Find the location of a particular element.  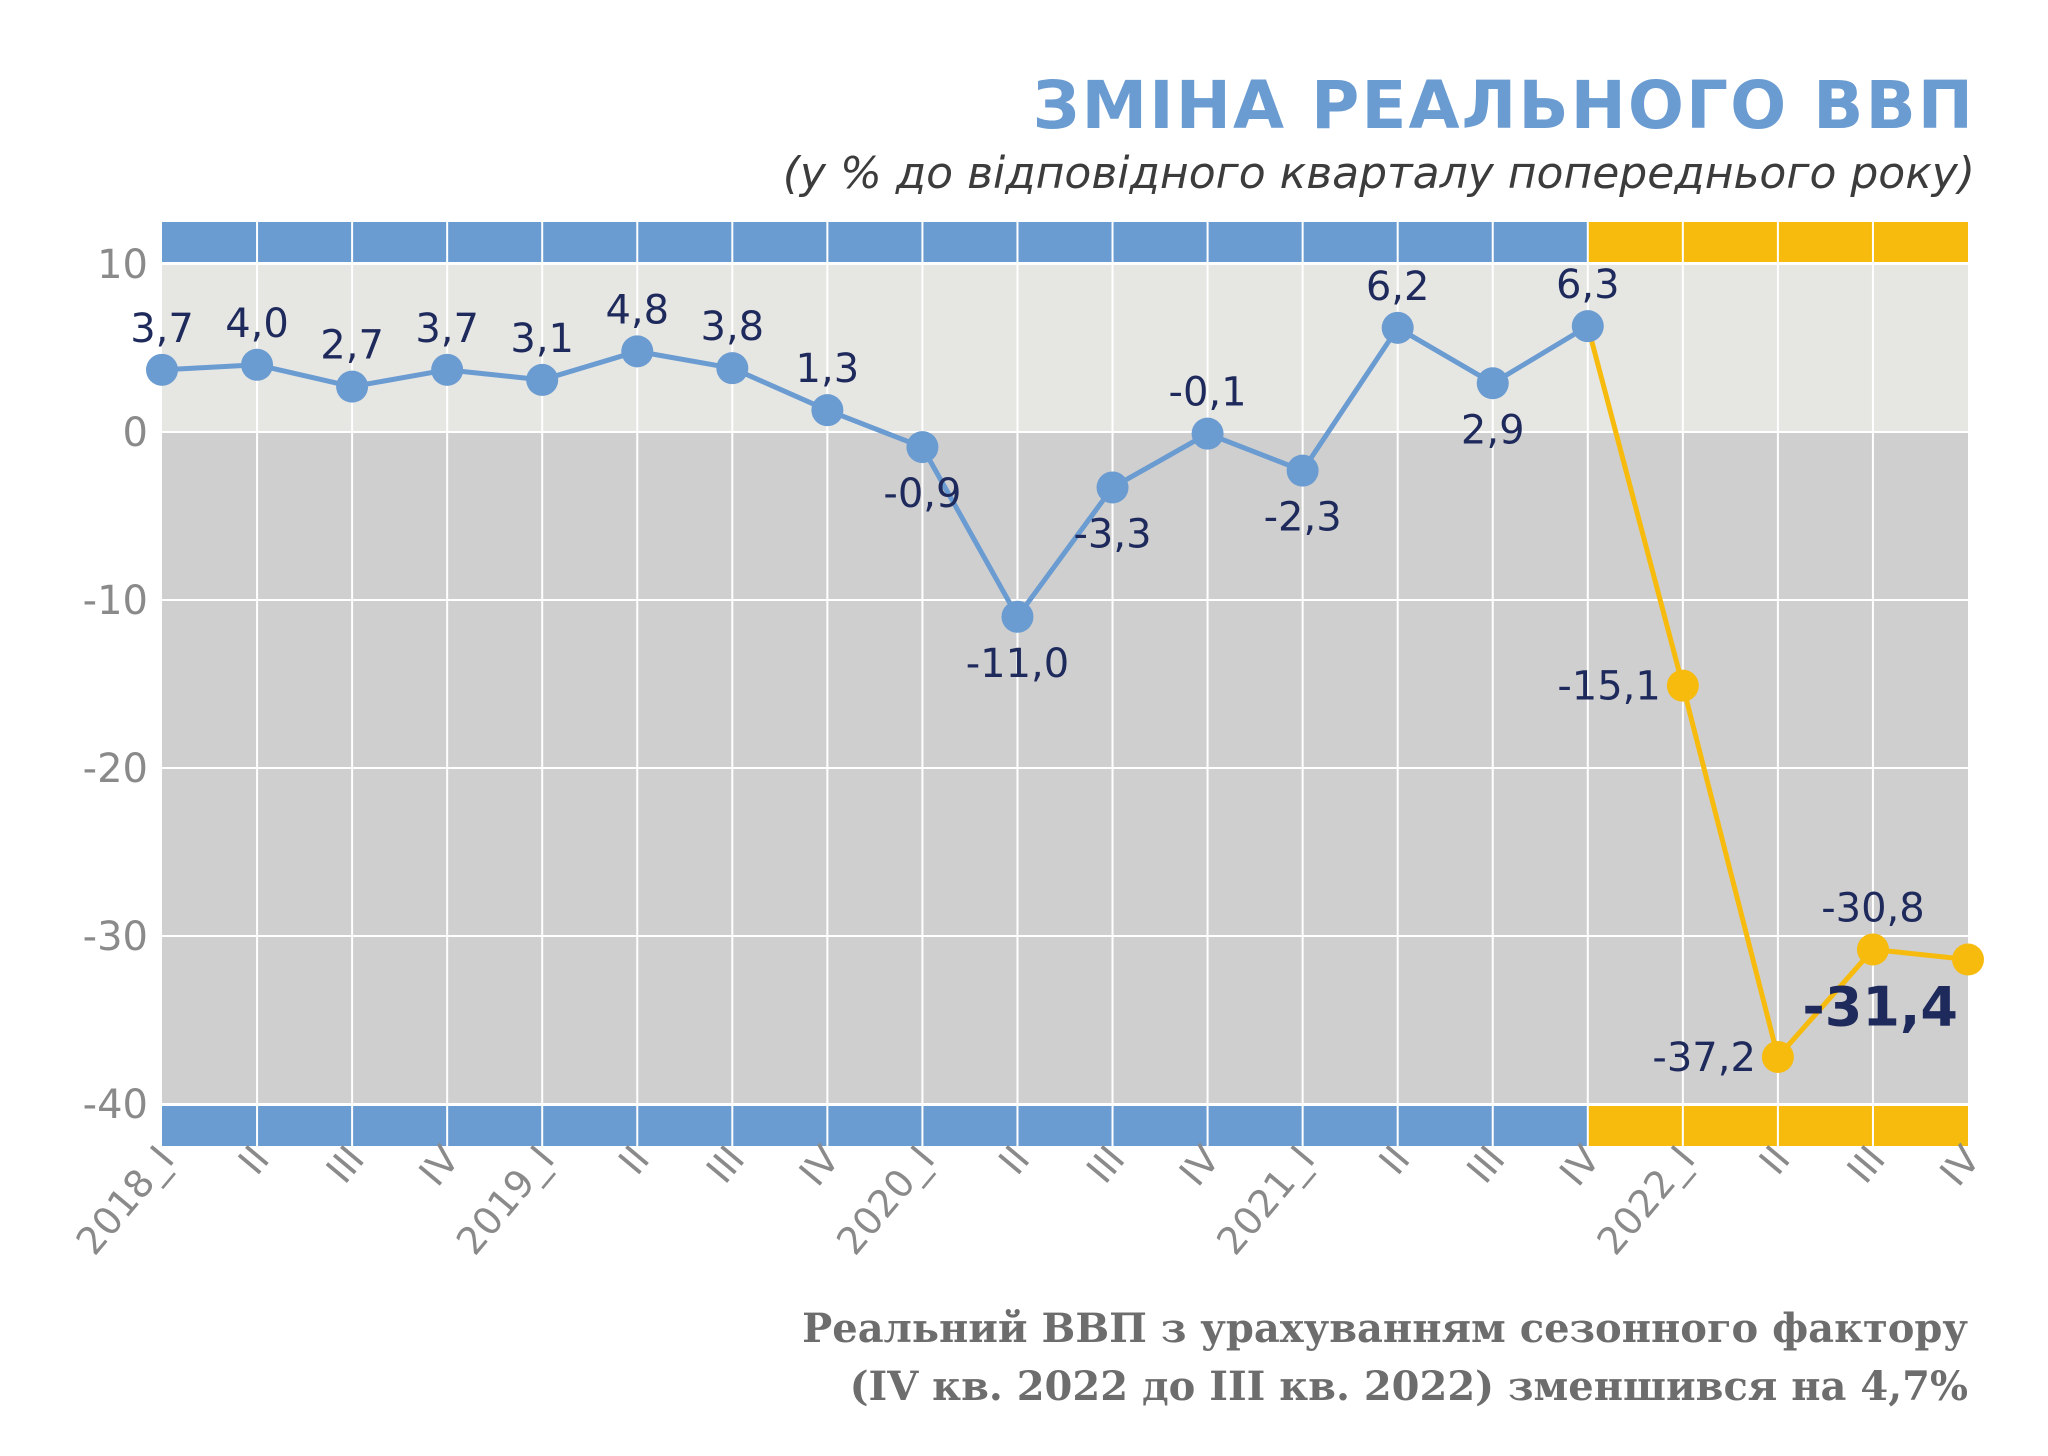

data-label: -0,9 is located at coordinates (922, 494).